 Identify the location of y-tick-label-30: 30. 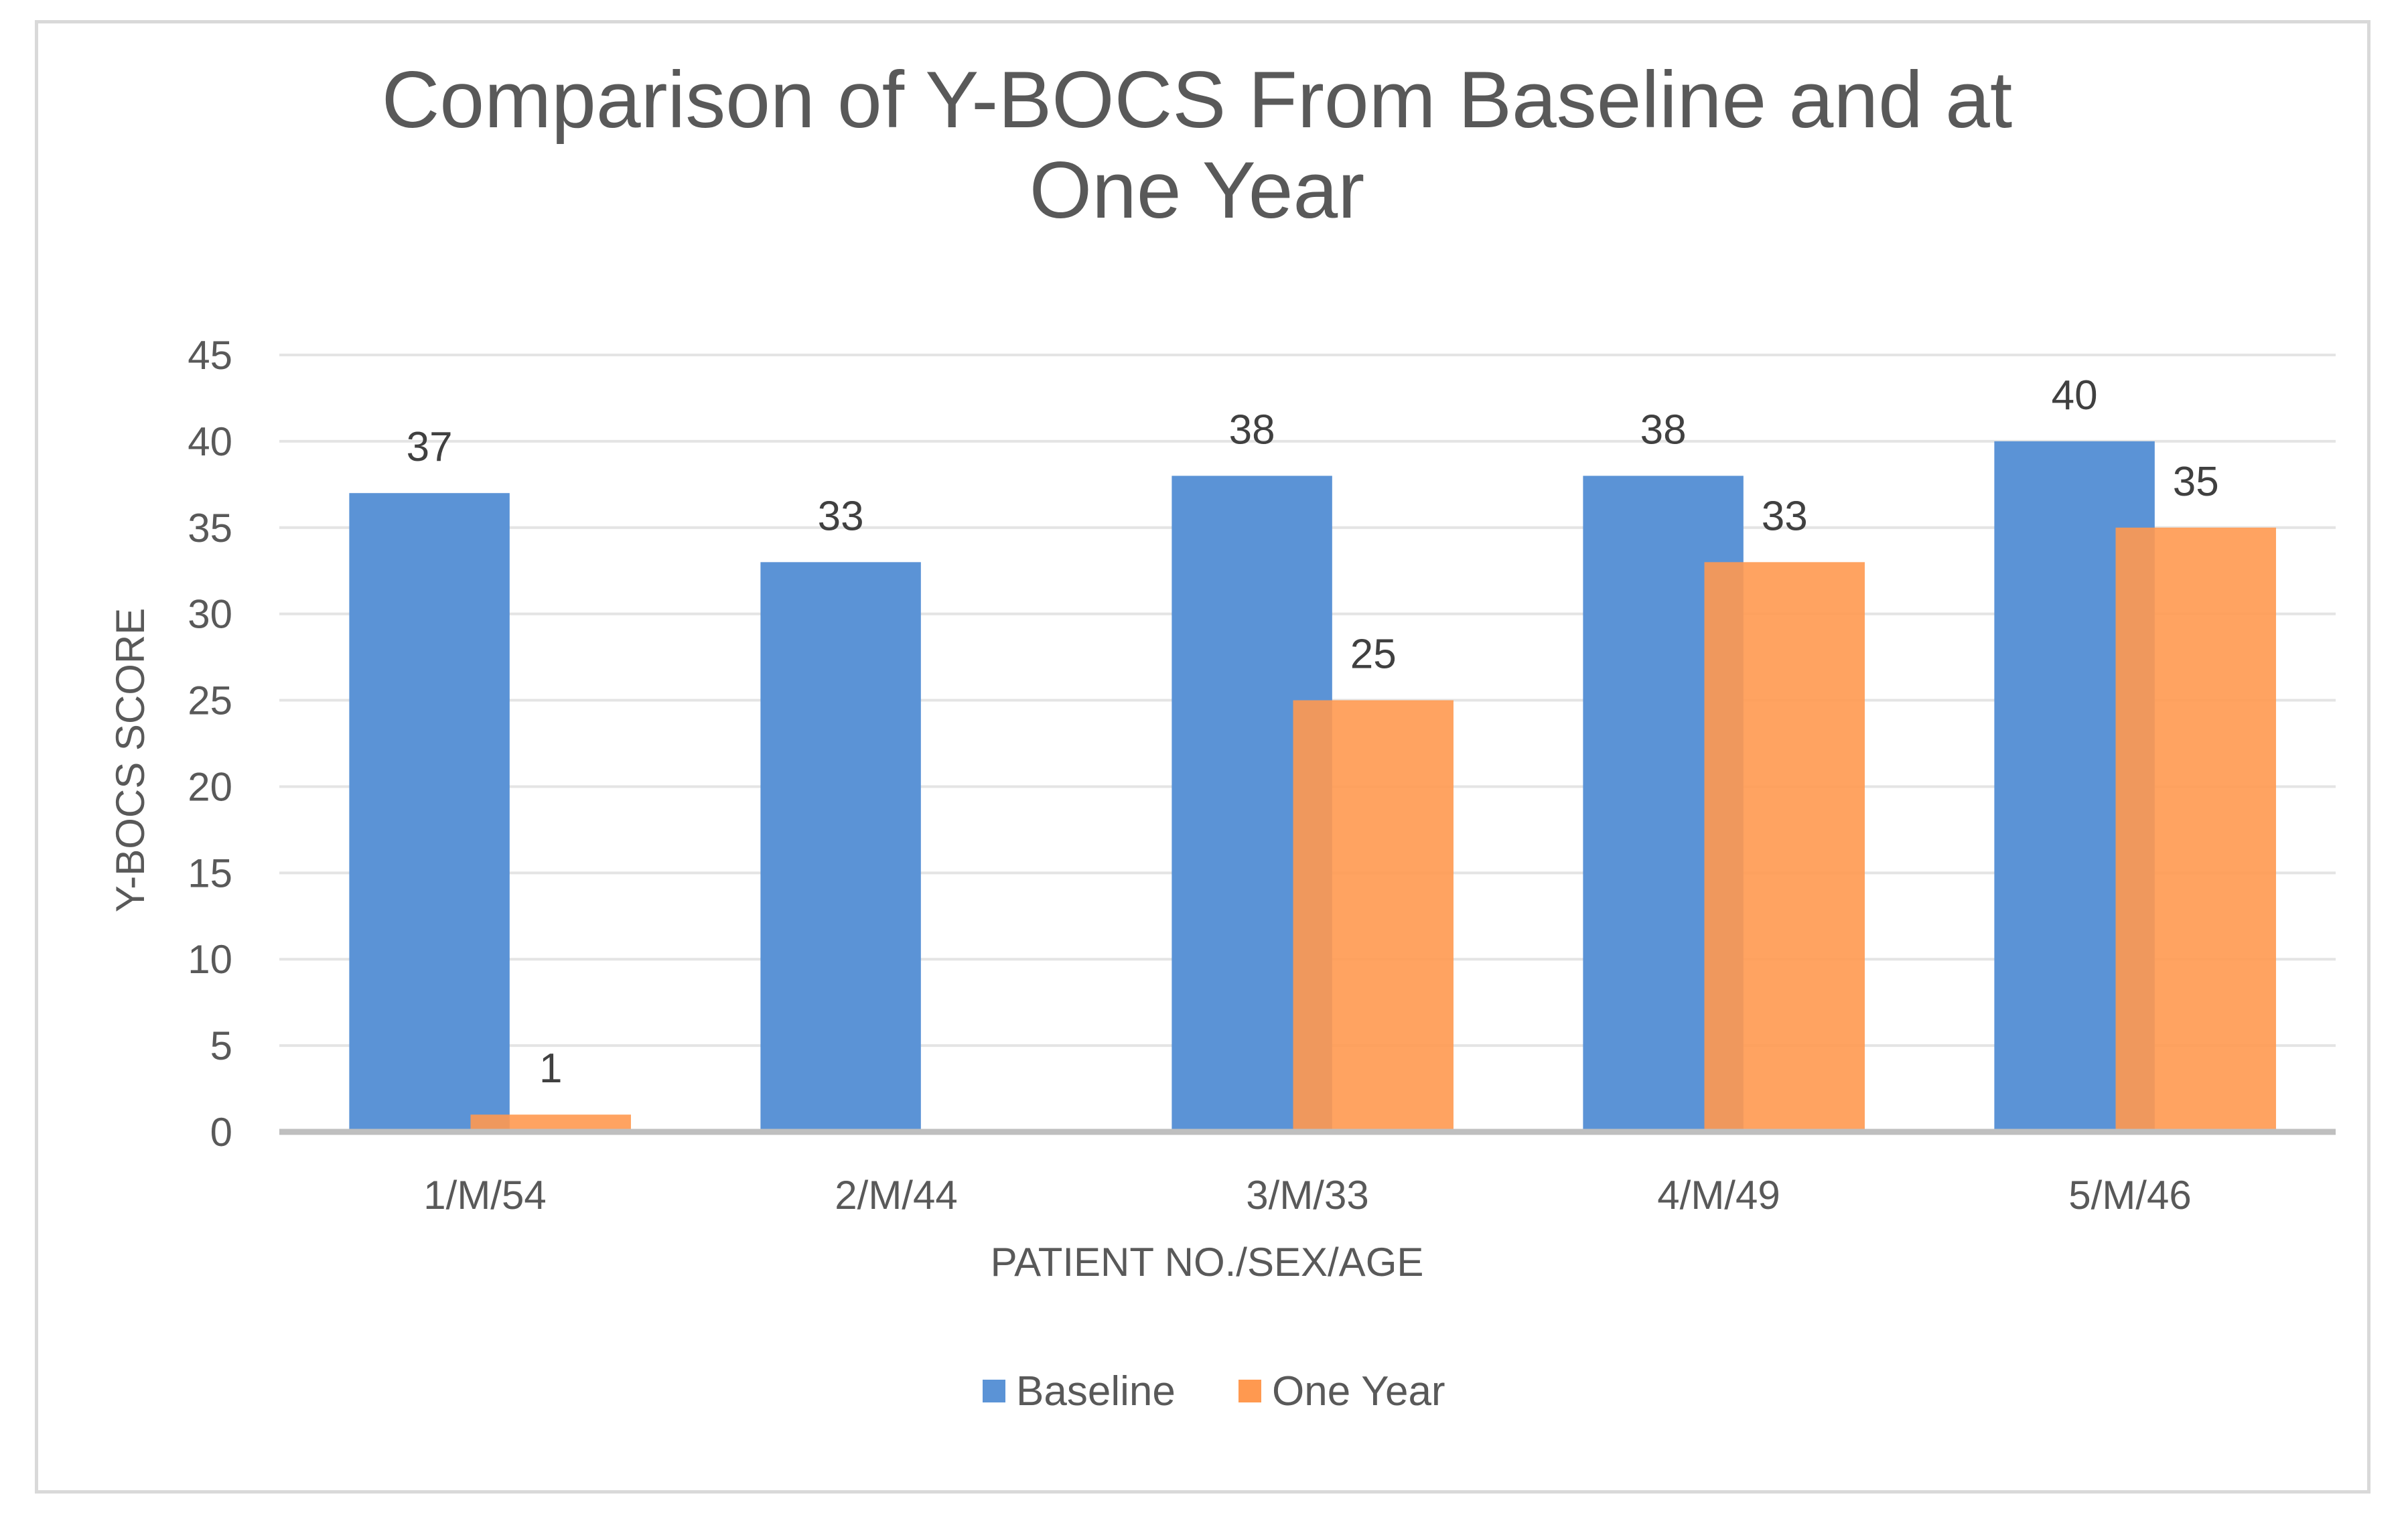
(210, 614).